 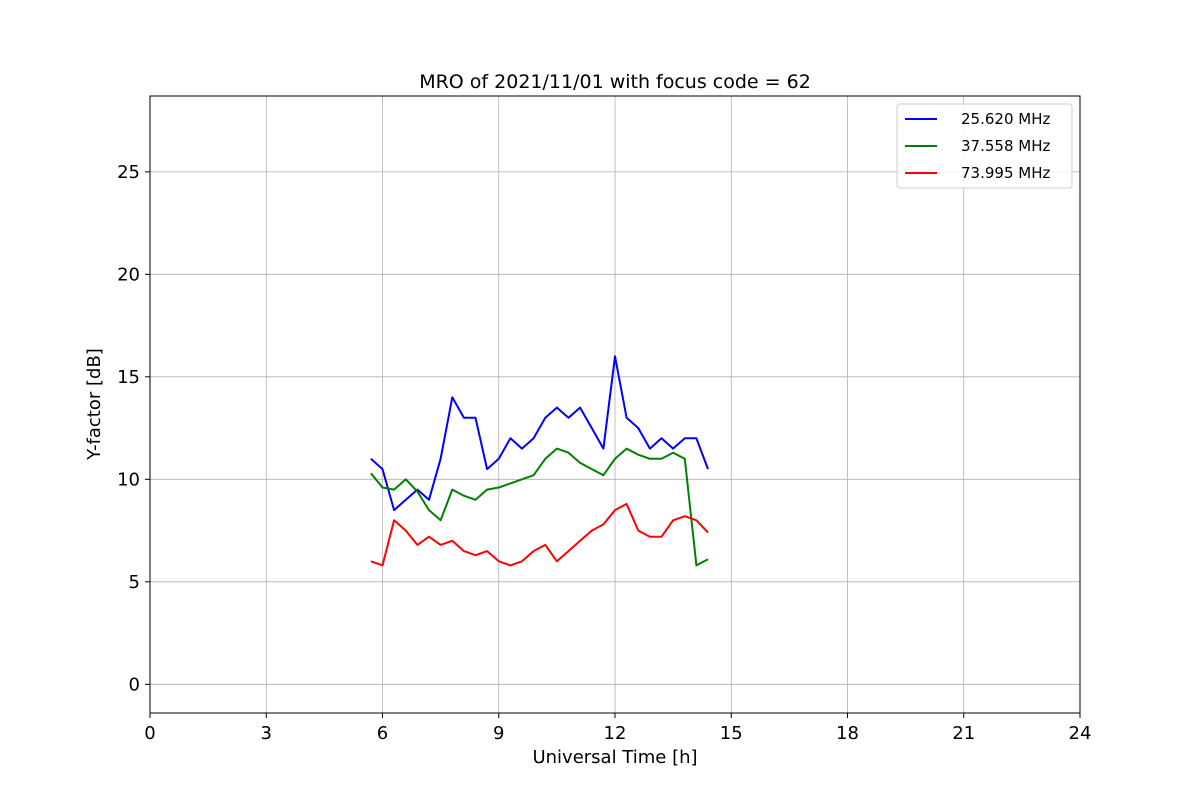 I want to click on legend-label: 25.620 MHz, so click(x=1005, y=119).